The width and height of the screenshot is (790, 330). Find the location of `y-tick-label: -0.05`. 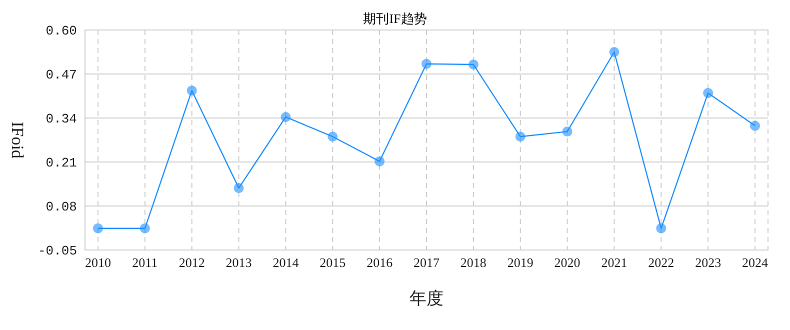

y-tick-label: -0.05 is located at coordinates (57, 251).